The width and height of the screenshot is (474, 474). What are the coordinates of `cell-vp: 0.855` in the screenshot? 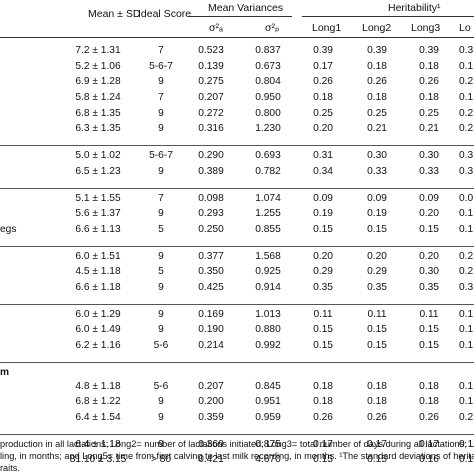 It's located at (268, 229).